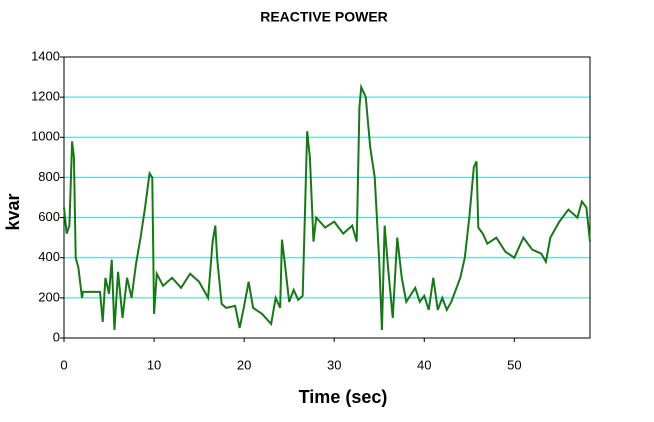  What do you see at coordinates (45, 96) in the screenshot?
I see `y-tick-label: 1200` at bounding box center [45, 96].